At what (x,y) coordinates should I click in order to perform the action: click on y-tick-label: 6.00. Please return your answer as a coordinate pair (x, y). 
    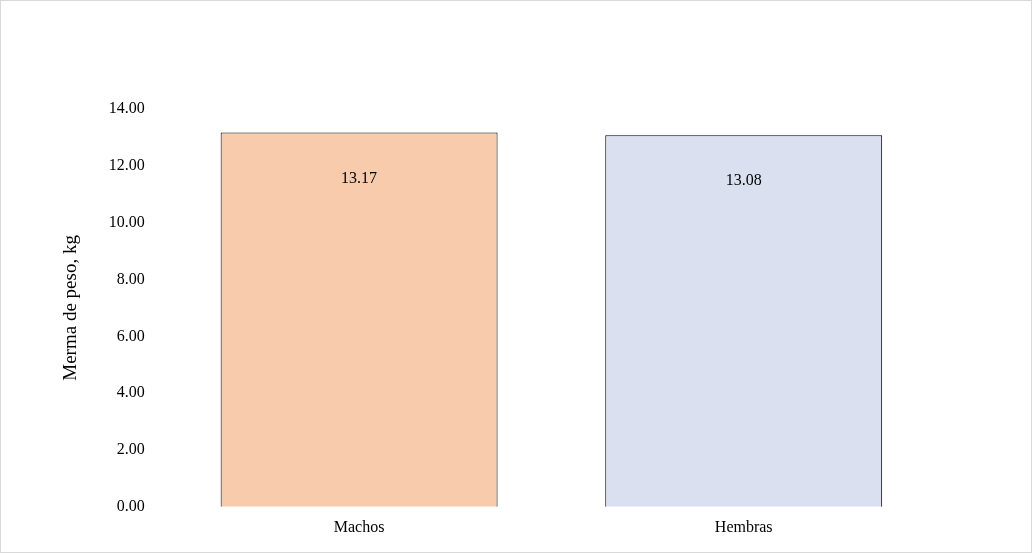
    Looking at the image, I should click on (130, 335).